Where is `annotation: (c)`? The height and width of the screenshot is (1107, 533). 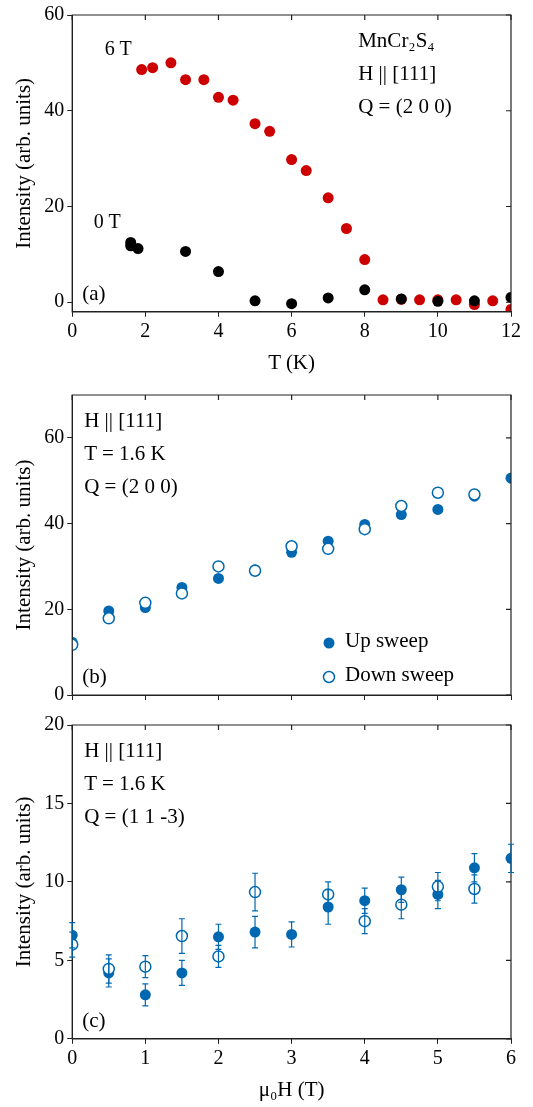
annotation: (c) is located at coordinates (94, 1019).